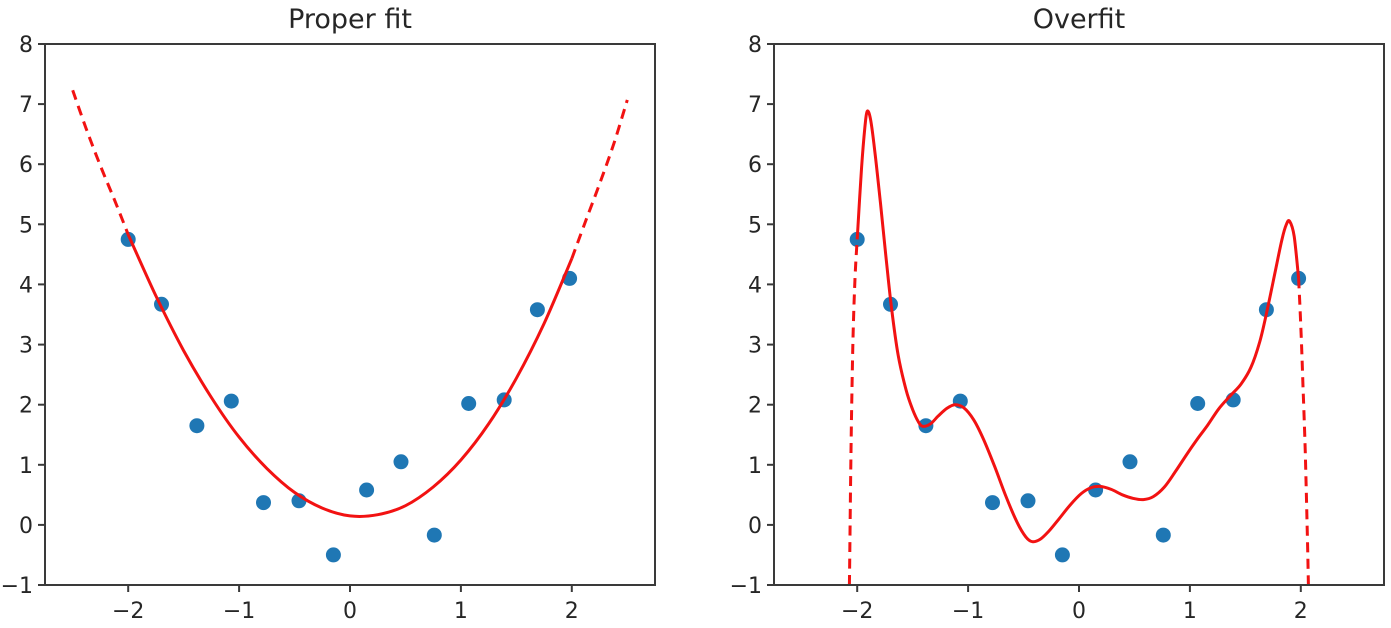 This screenshot has width=1391, height=628. What do you see at coordinates (350, 375) in the screenshot?
I see `fit-curve-segment-solid` at bounding box center [350, 375].